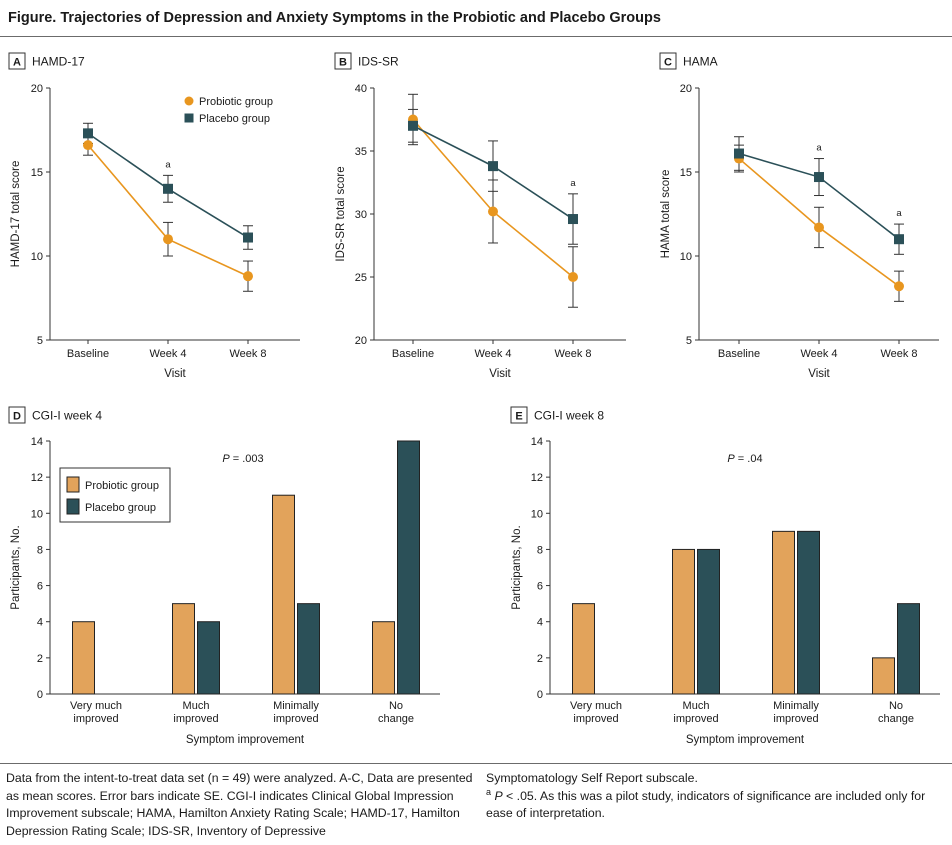  Describe the element at coordinates (489, 791) in the screenshot. I see `footnote-sup: a` at that location.